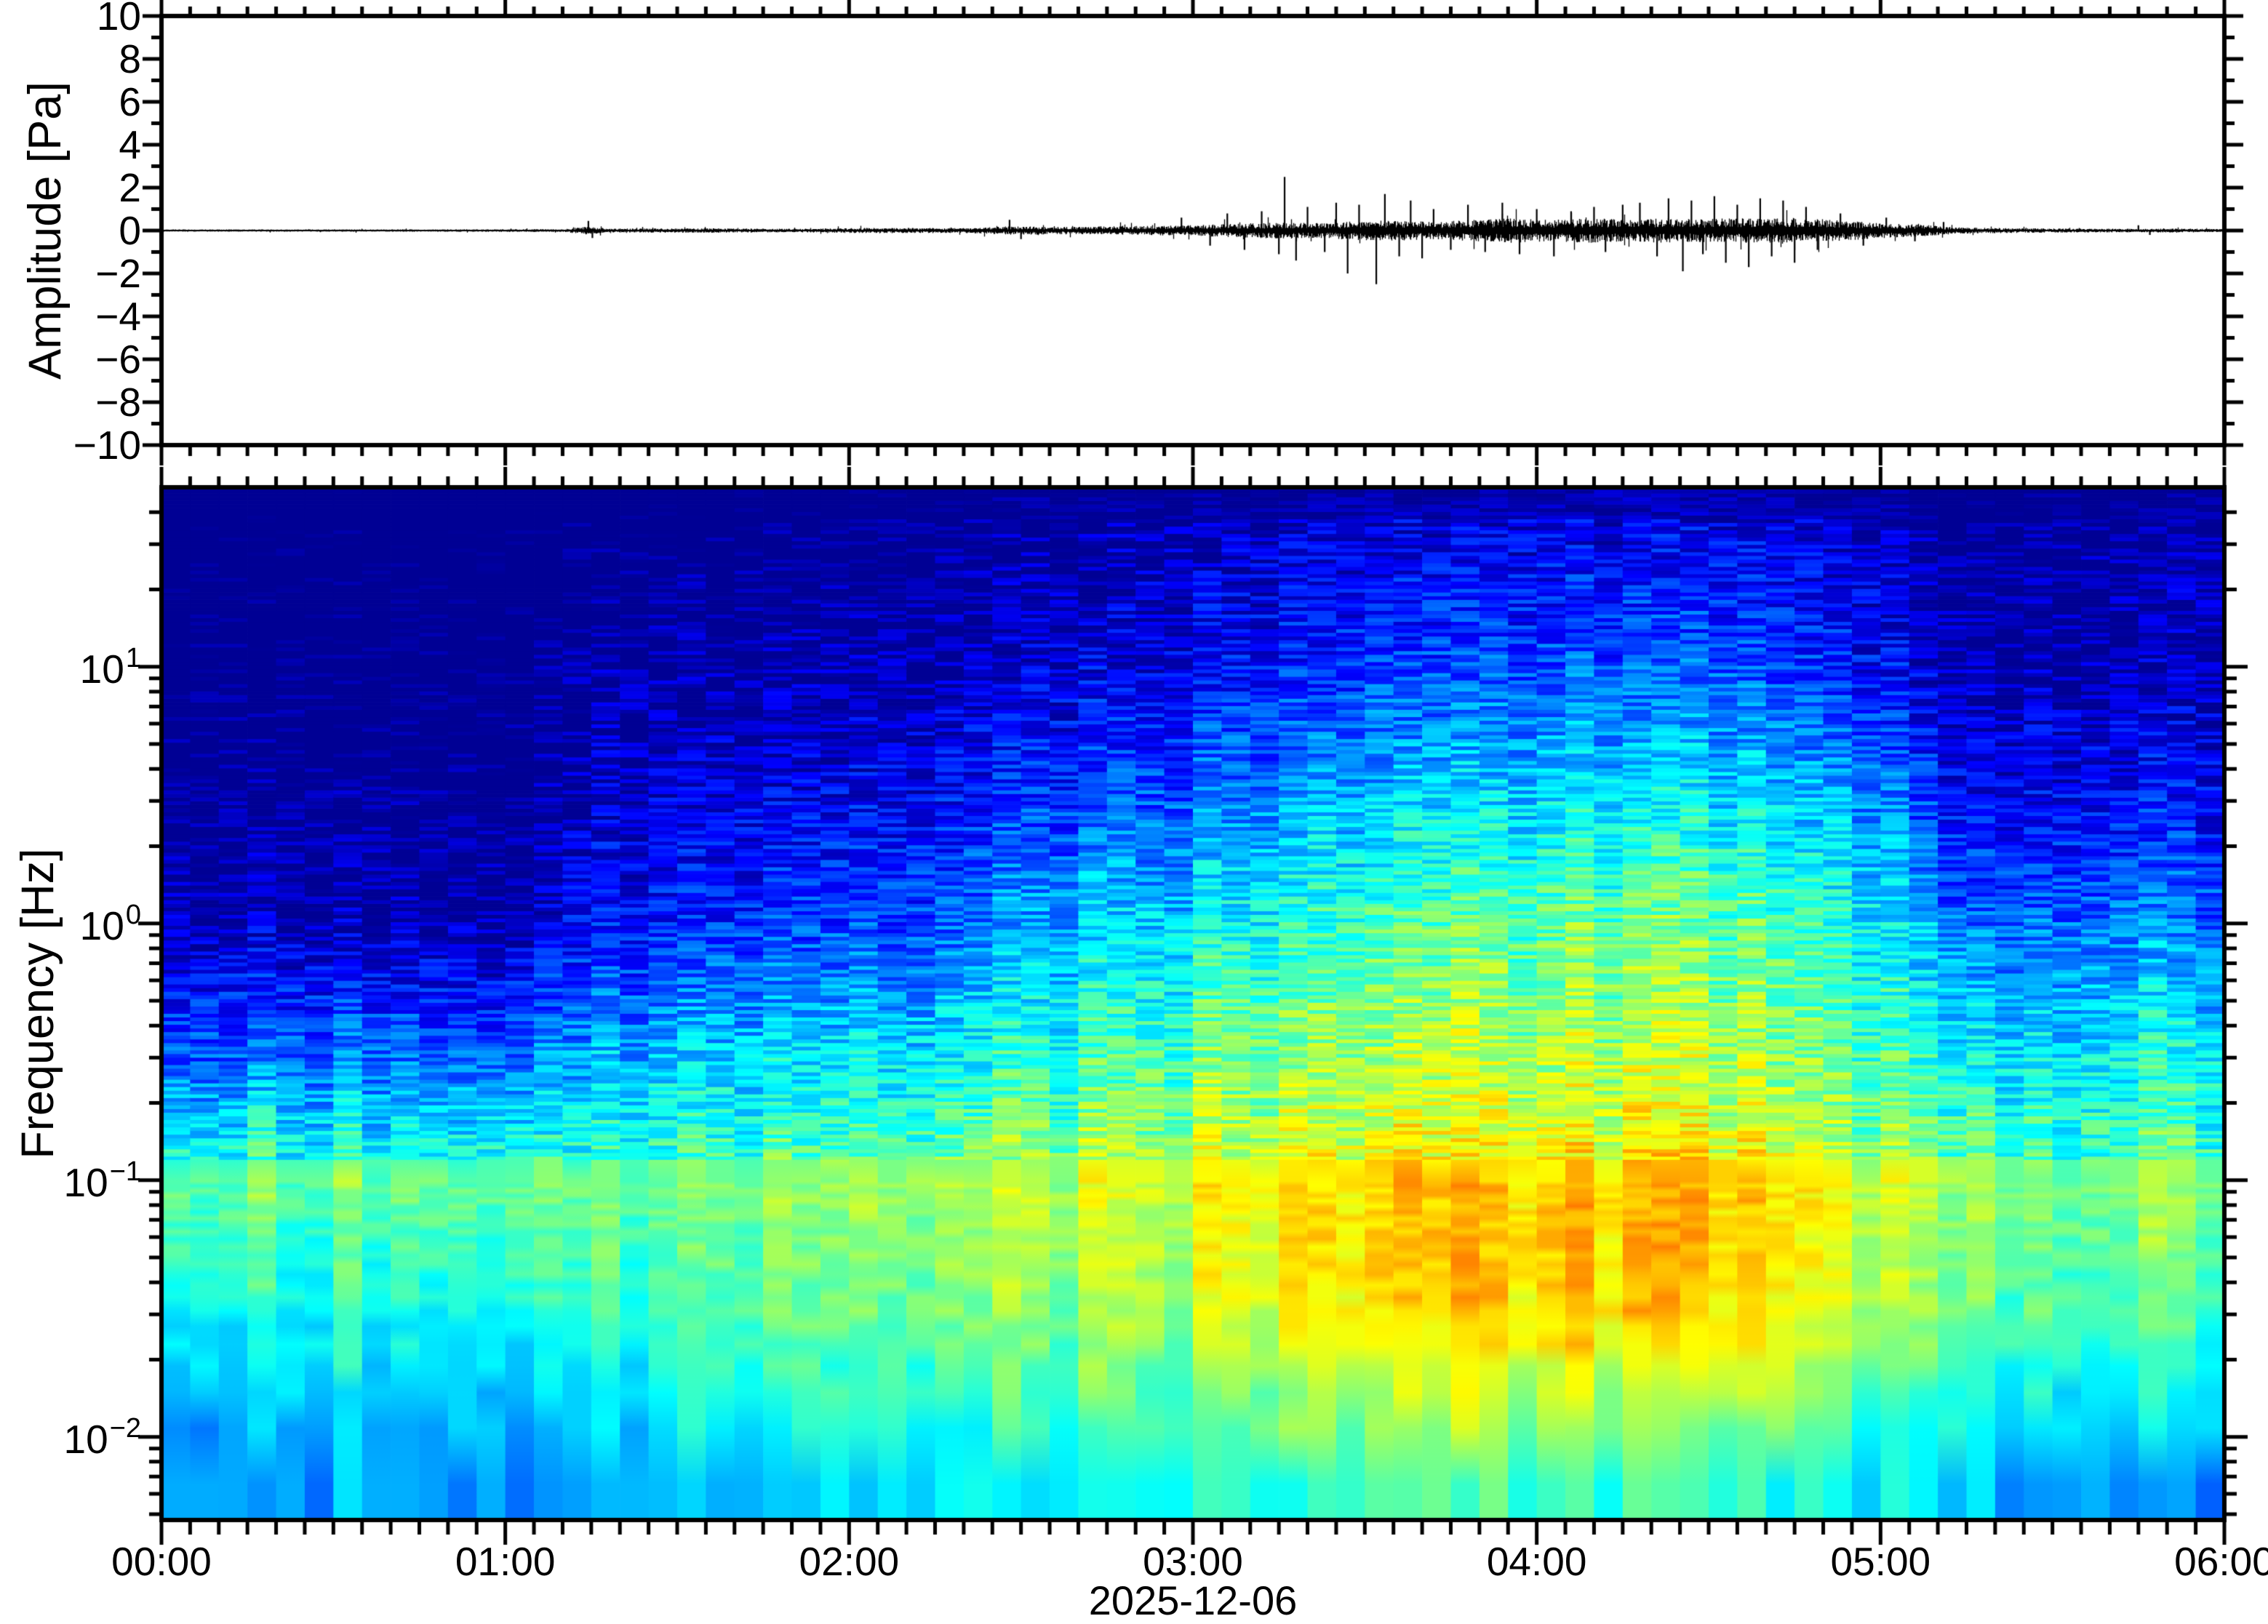 This screenshot has width=2268, height=1624. What do you see at coordinates (849, 1561) in the screenshot?
I see `time-tick-label: 02:00` at bounding box center [849, 1561].